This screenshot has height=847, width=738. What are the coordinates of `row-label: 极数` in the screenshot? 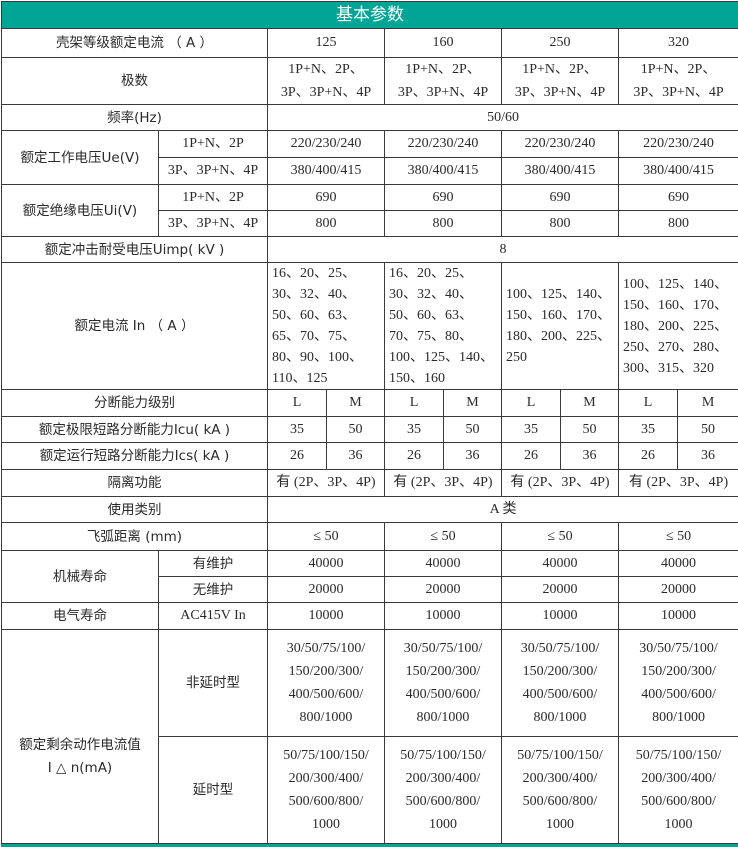 It's located at (135, 81).